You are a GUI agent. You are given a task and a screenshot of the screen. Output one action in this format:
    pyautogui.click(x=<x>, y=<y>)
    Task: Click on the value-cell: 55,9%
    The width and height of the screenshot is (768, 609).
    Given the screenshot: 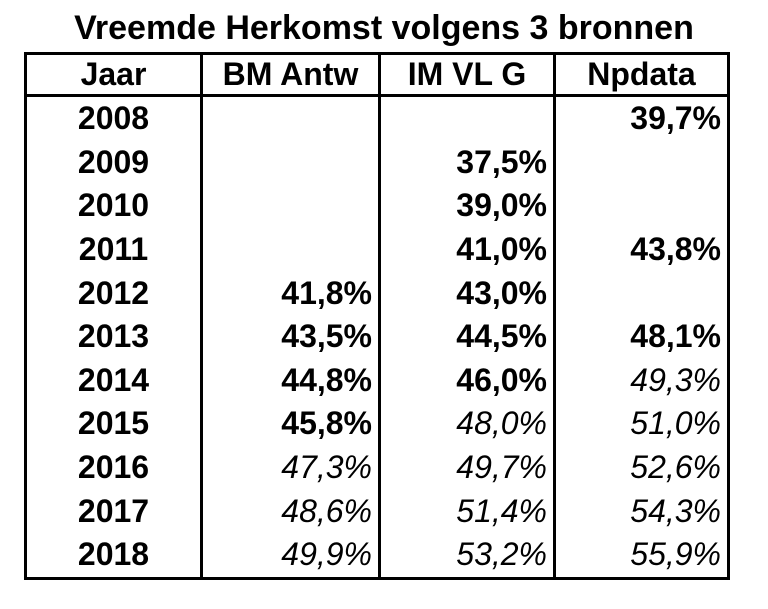 What is the action you would take?
    pyautogui.click(x=641, y=555)
    